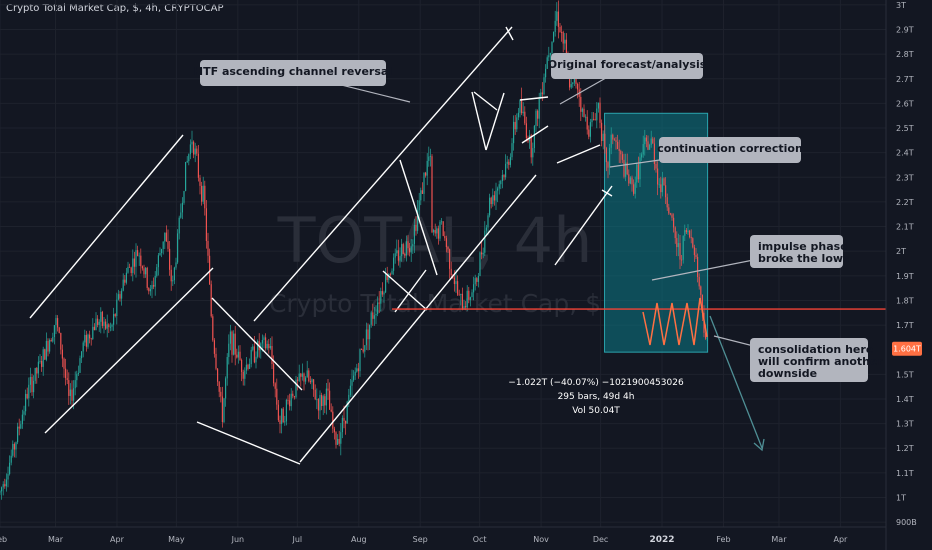  Describe the element at coordinates (820, 361) in the screenshot. I see `annotation-text: will confirm another` at that location.